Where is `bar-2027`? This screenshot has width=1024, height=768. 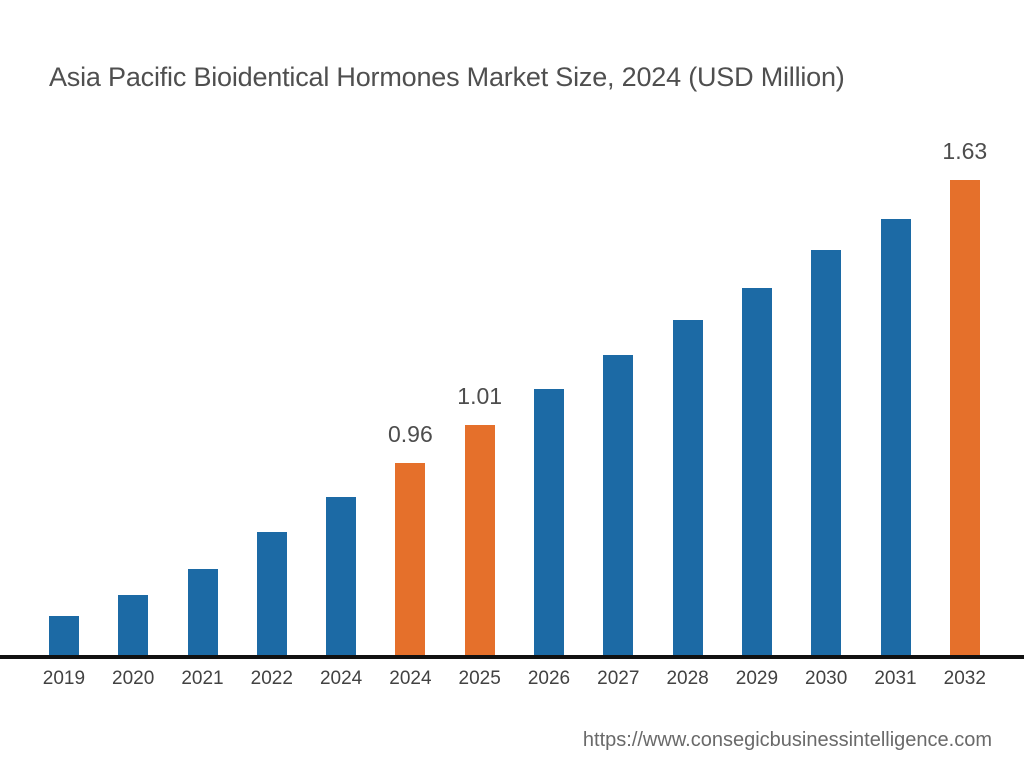
bar-2027 is located at coordinates (618, 505).